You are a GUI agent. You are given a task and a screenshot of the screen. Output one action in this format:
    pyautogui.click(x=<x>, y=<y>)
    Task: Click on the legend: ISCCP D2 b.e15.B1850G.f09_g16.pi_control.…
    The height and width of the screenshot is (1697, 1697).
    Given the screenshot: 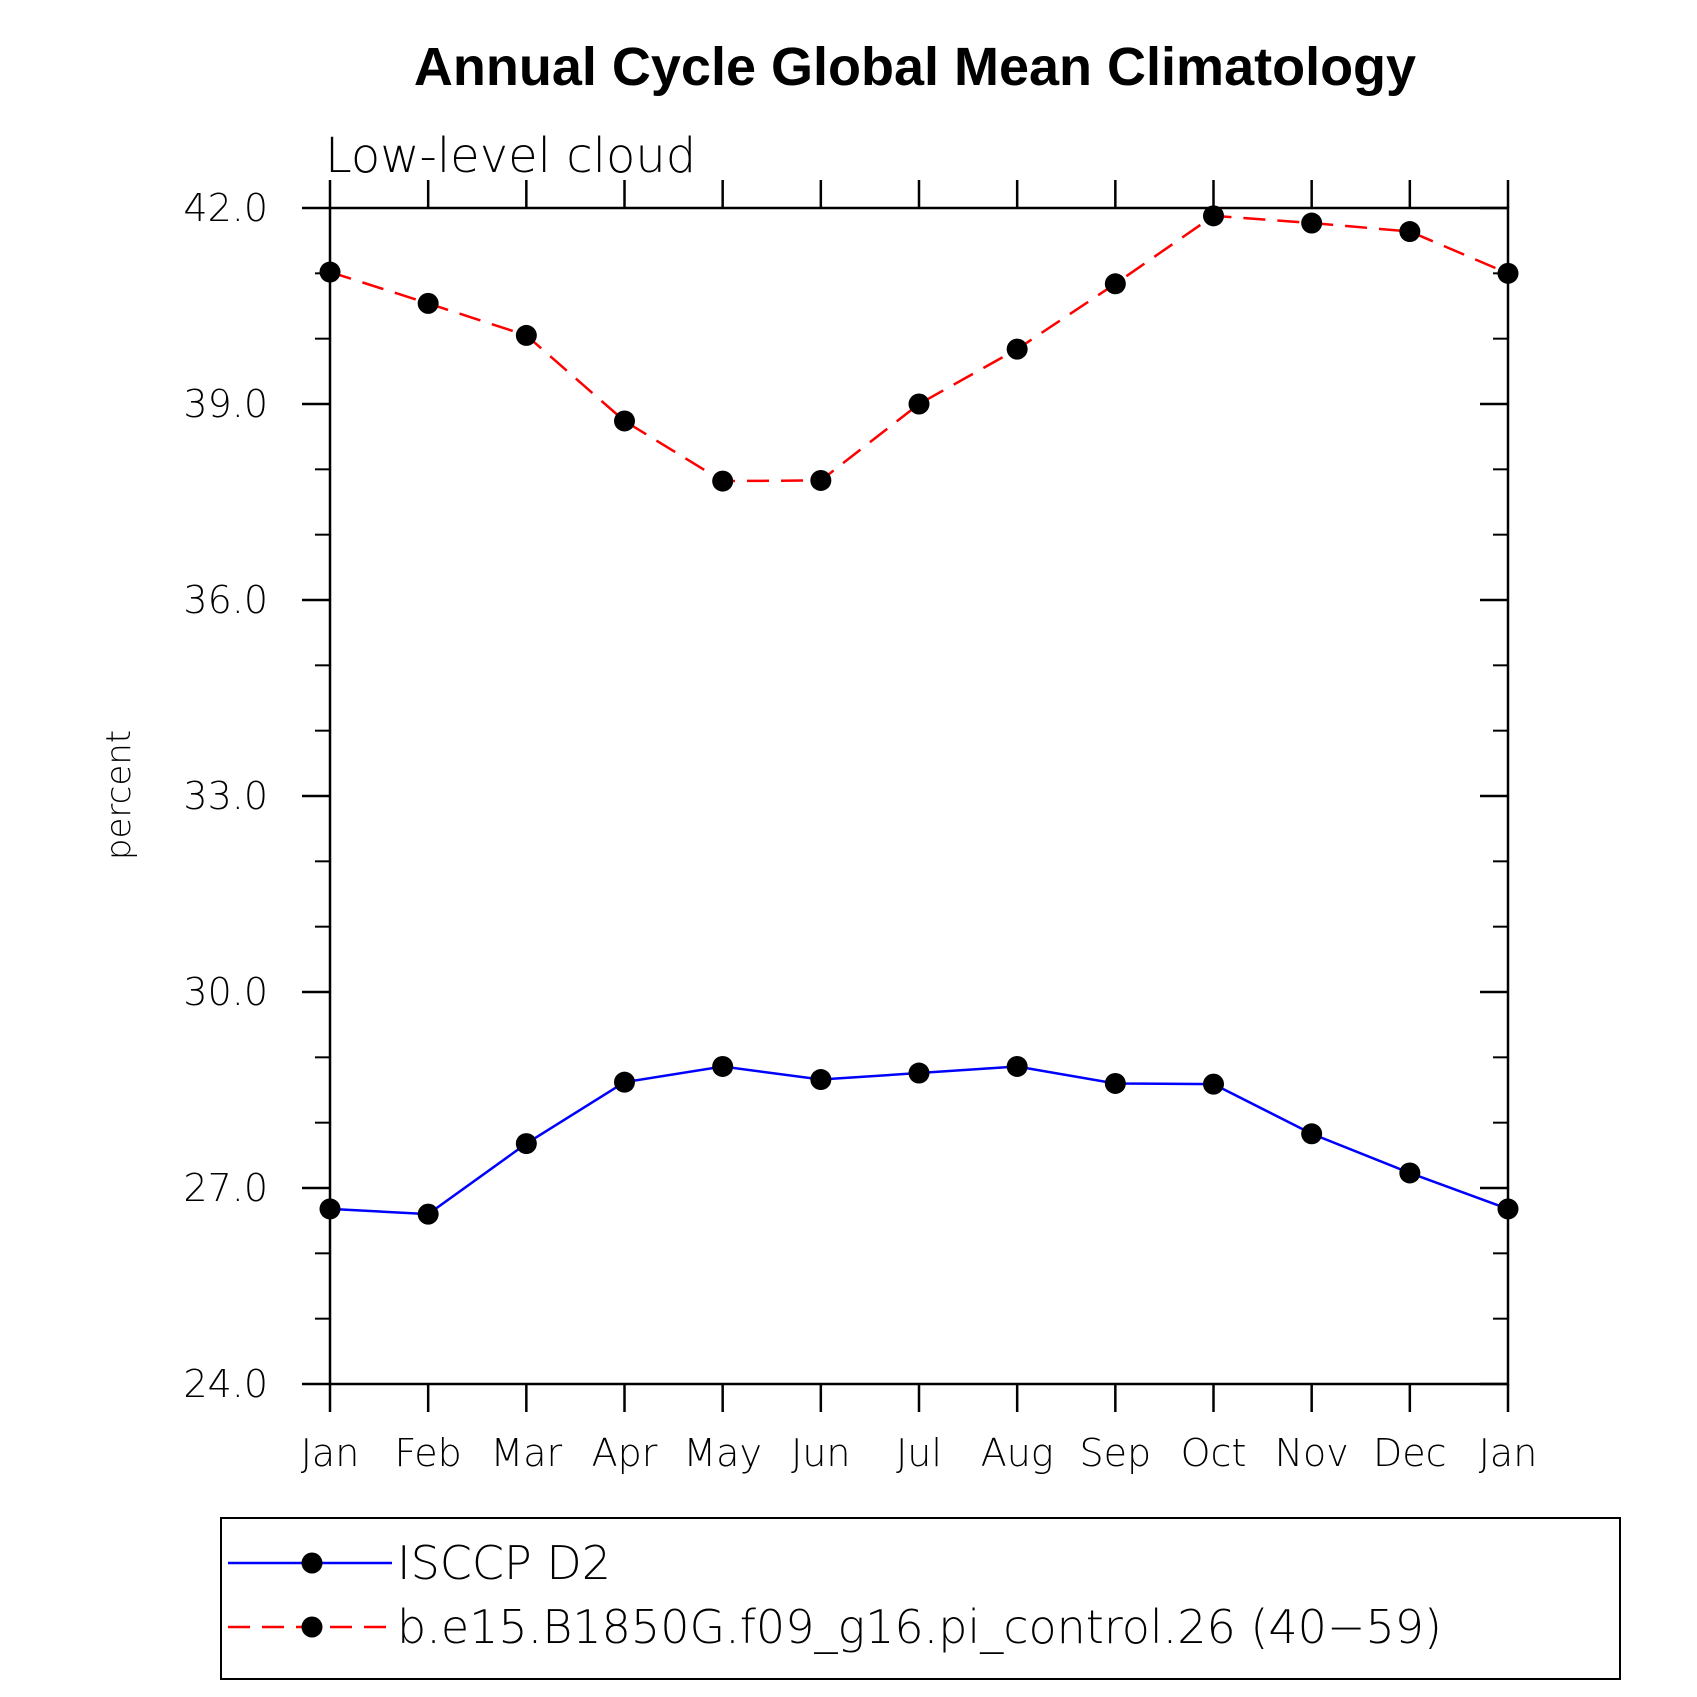 What is the action you would take?
    pyautogui.click(x=920, y=1598)
    